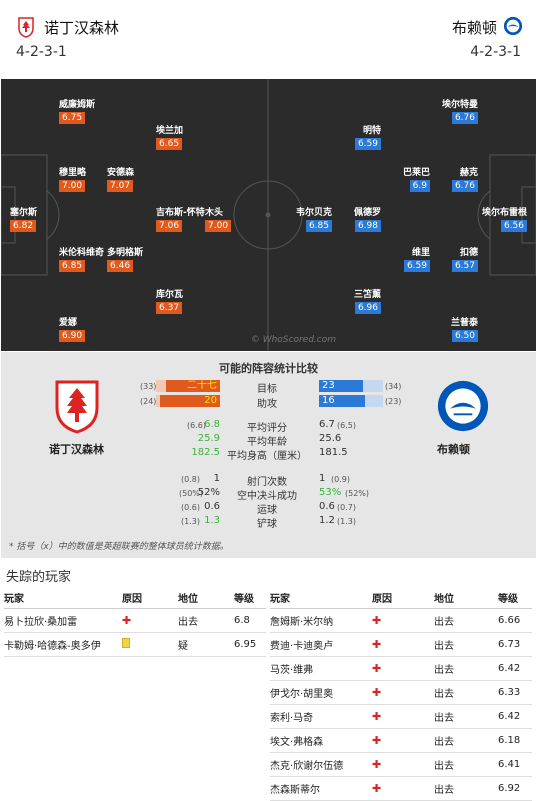  I want to click on home-player-1: 威廉姆斯 6.75, so click(77, 110).